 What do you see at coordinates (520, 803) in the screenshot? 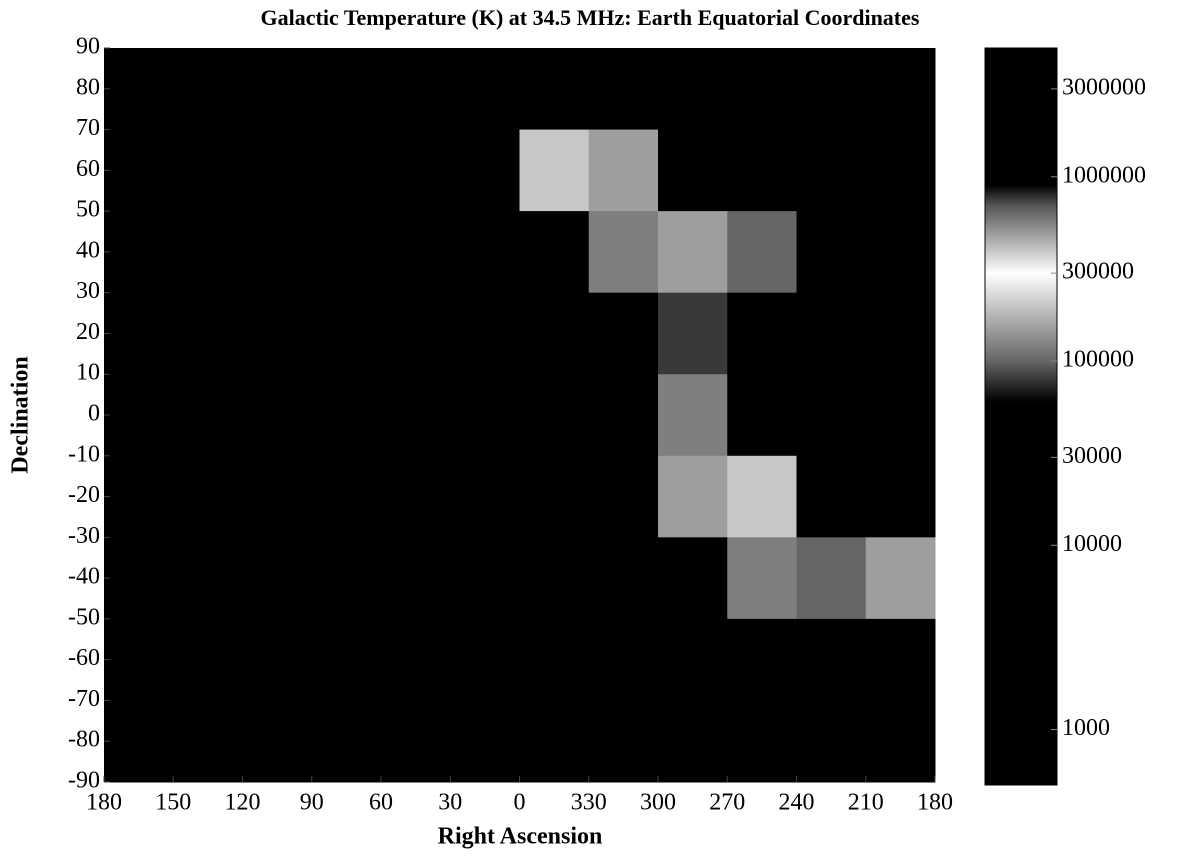
I see `x-tick-label: 0` at bounding box center [520, 803].